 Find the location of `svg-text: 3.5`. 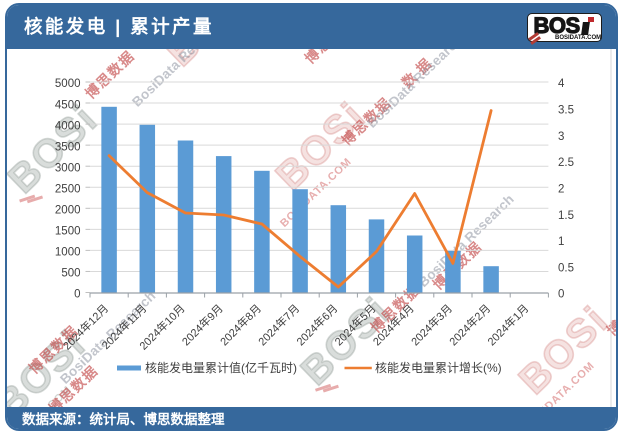

svg-text: 3.5 is located at coordinates (566, 111).